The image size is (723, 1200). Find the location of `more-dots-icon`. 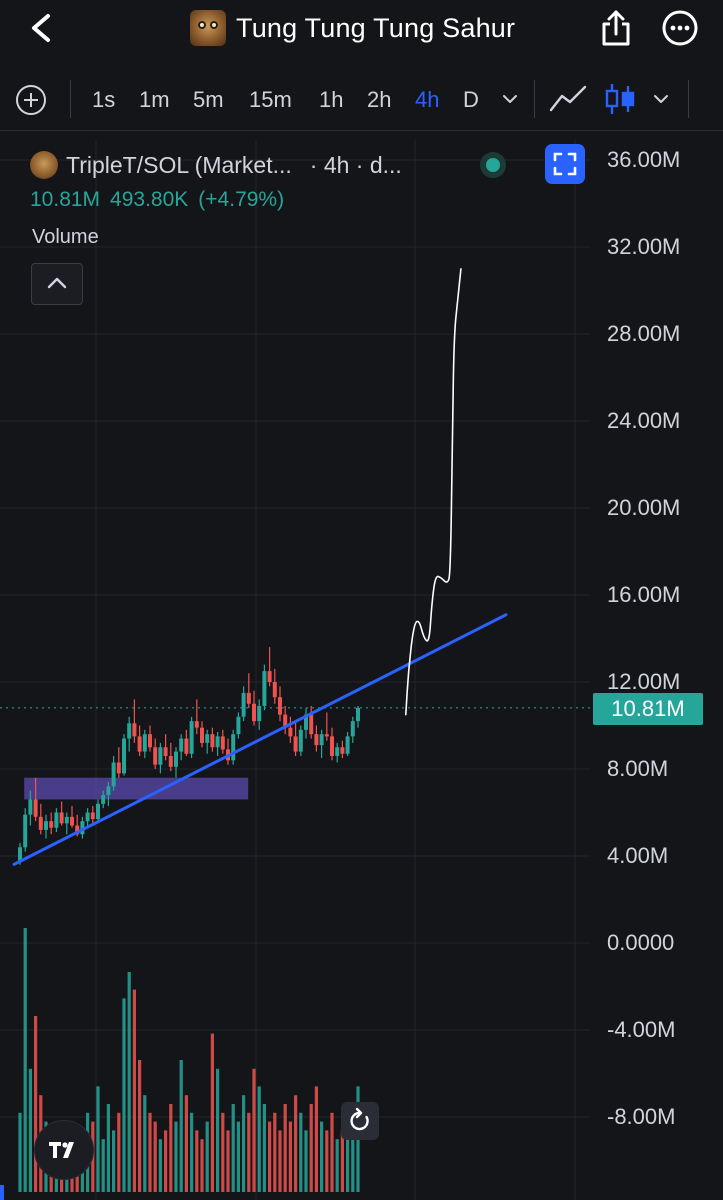

more-dots-icon is located at coordinates (680, 28).